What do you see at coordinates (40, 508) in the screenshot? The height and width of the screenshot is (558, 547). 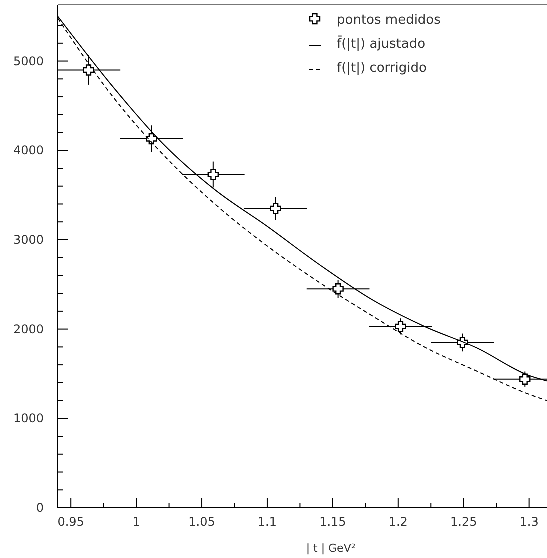 I see `y-tick-label: 0` at bounding box center [40, 508].